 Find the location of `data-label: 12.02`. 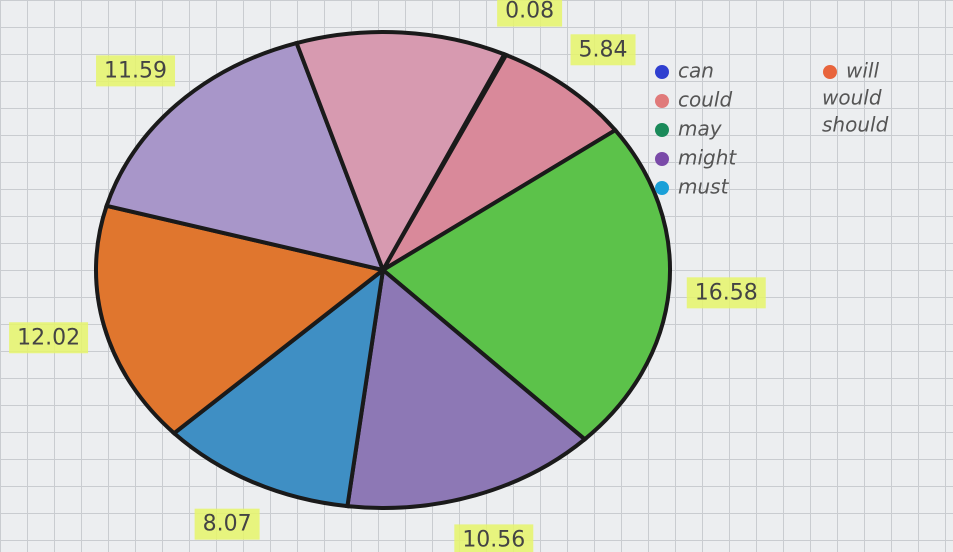

data-label: 12.02 is located at coordinates (48, 337).